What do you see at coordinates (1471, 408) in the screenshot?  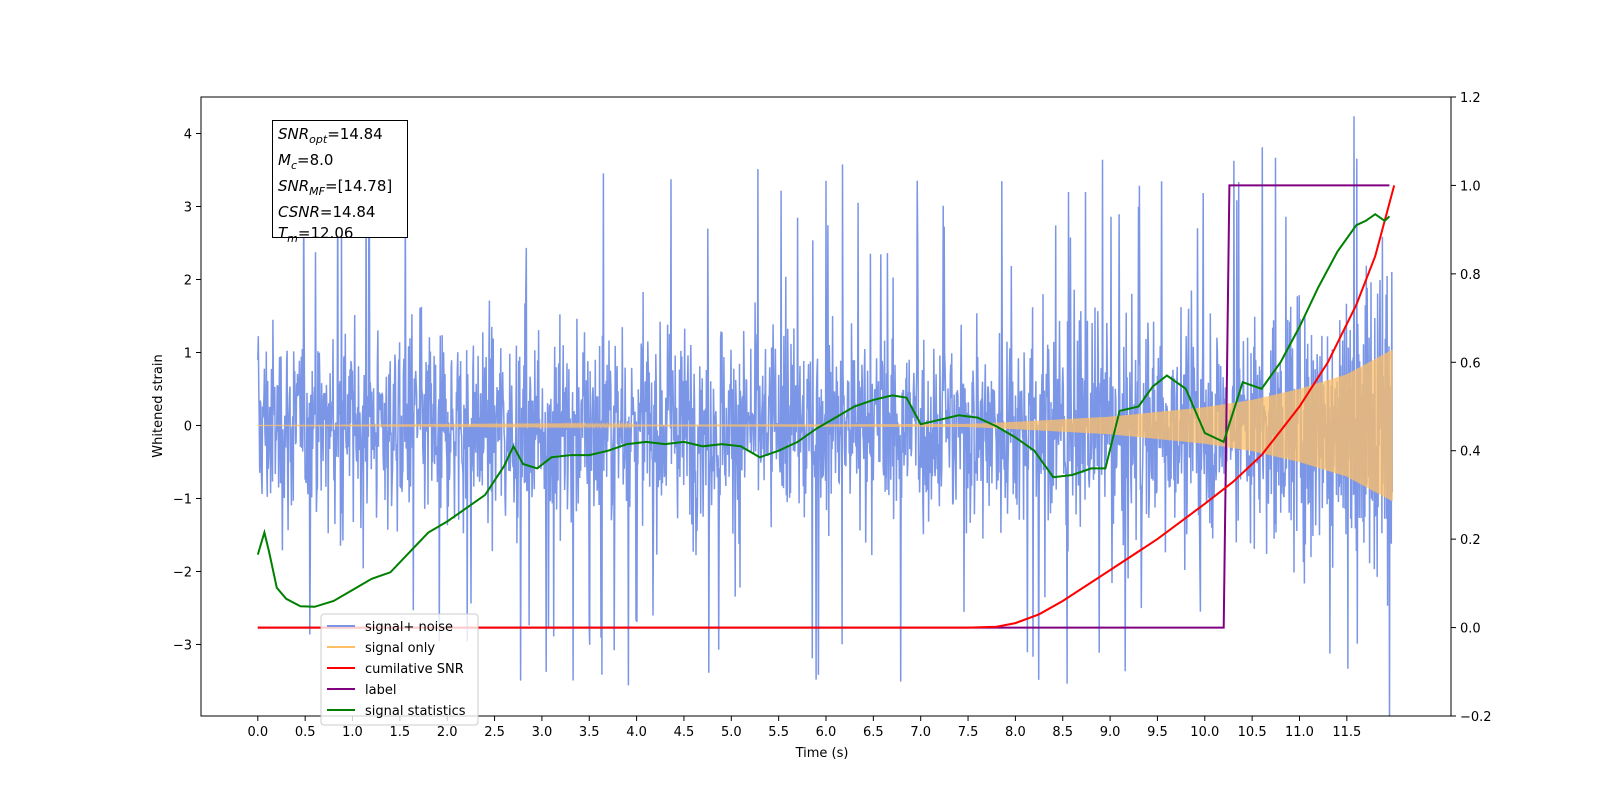 I see `y-axis-right: −0.2 0.0 0.2 0.4 0.6 0.8 1.0 1.2` at bounding box center [1471, 408].